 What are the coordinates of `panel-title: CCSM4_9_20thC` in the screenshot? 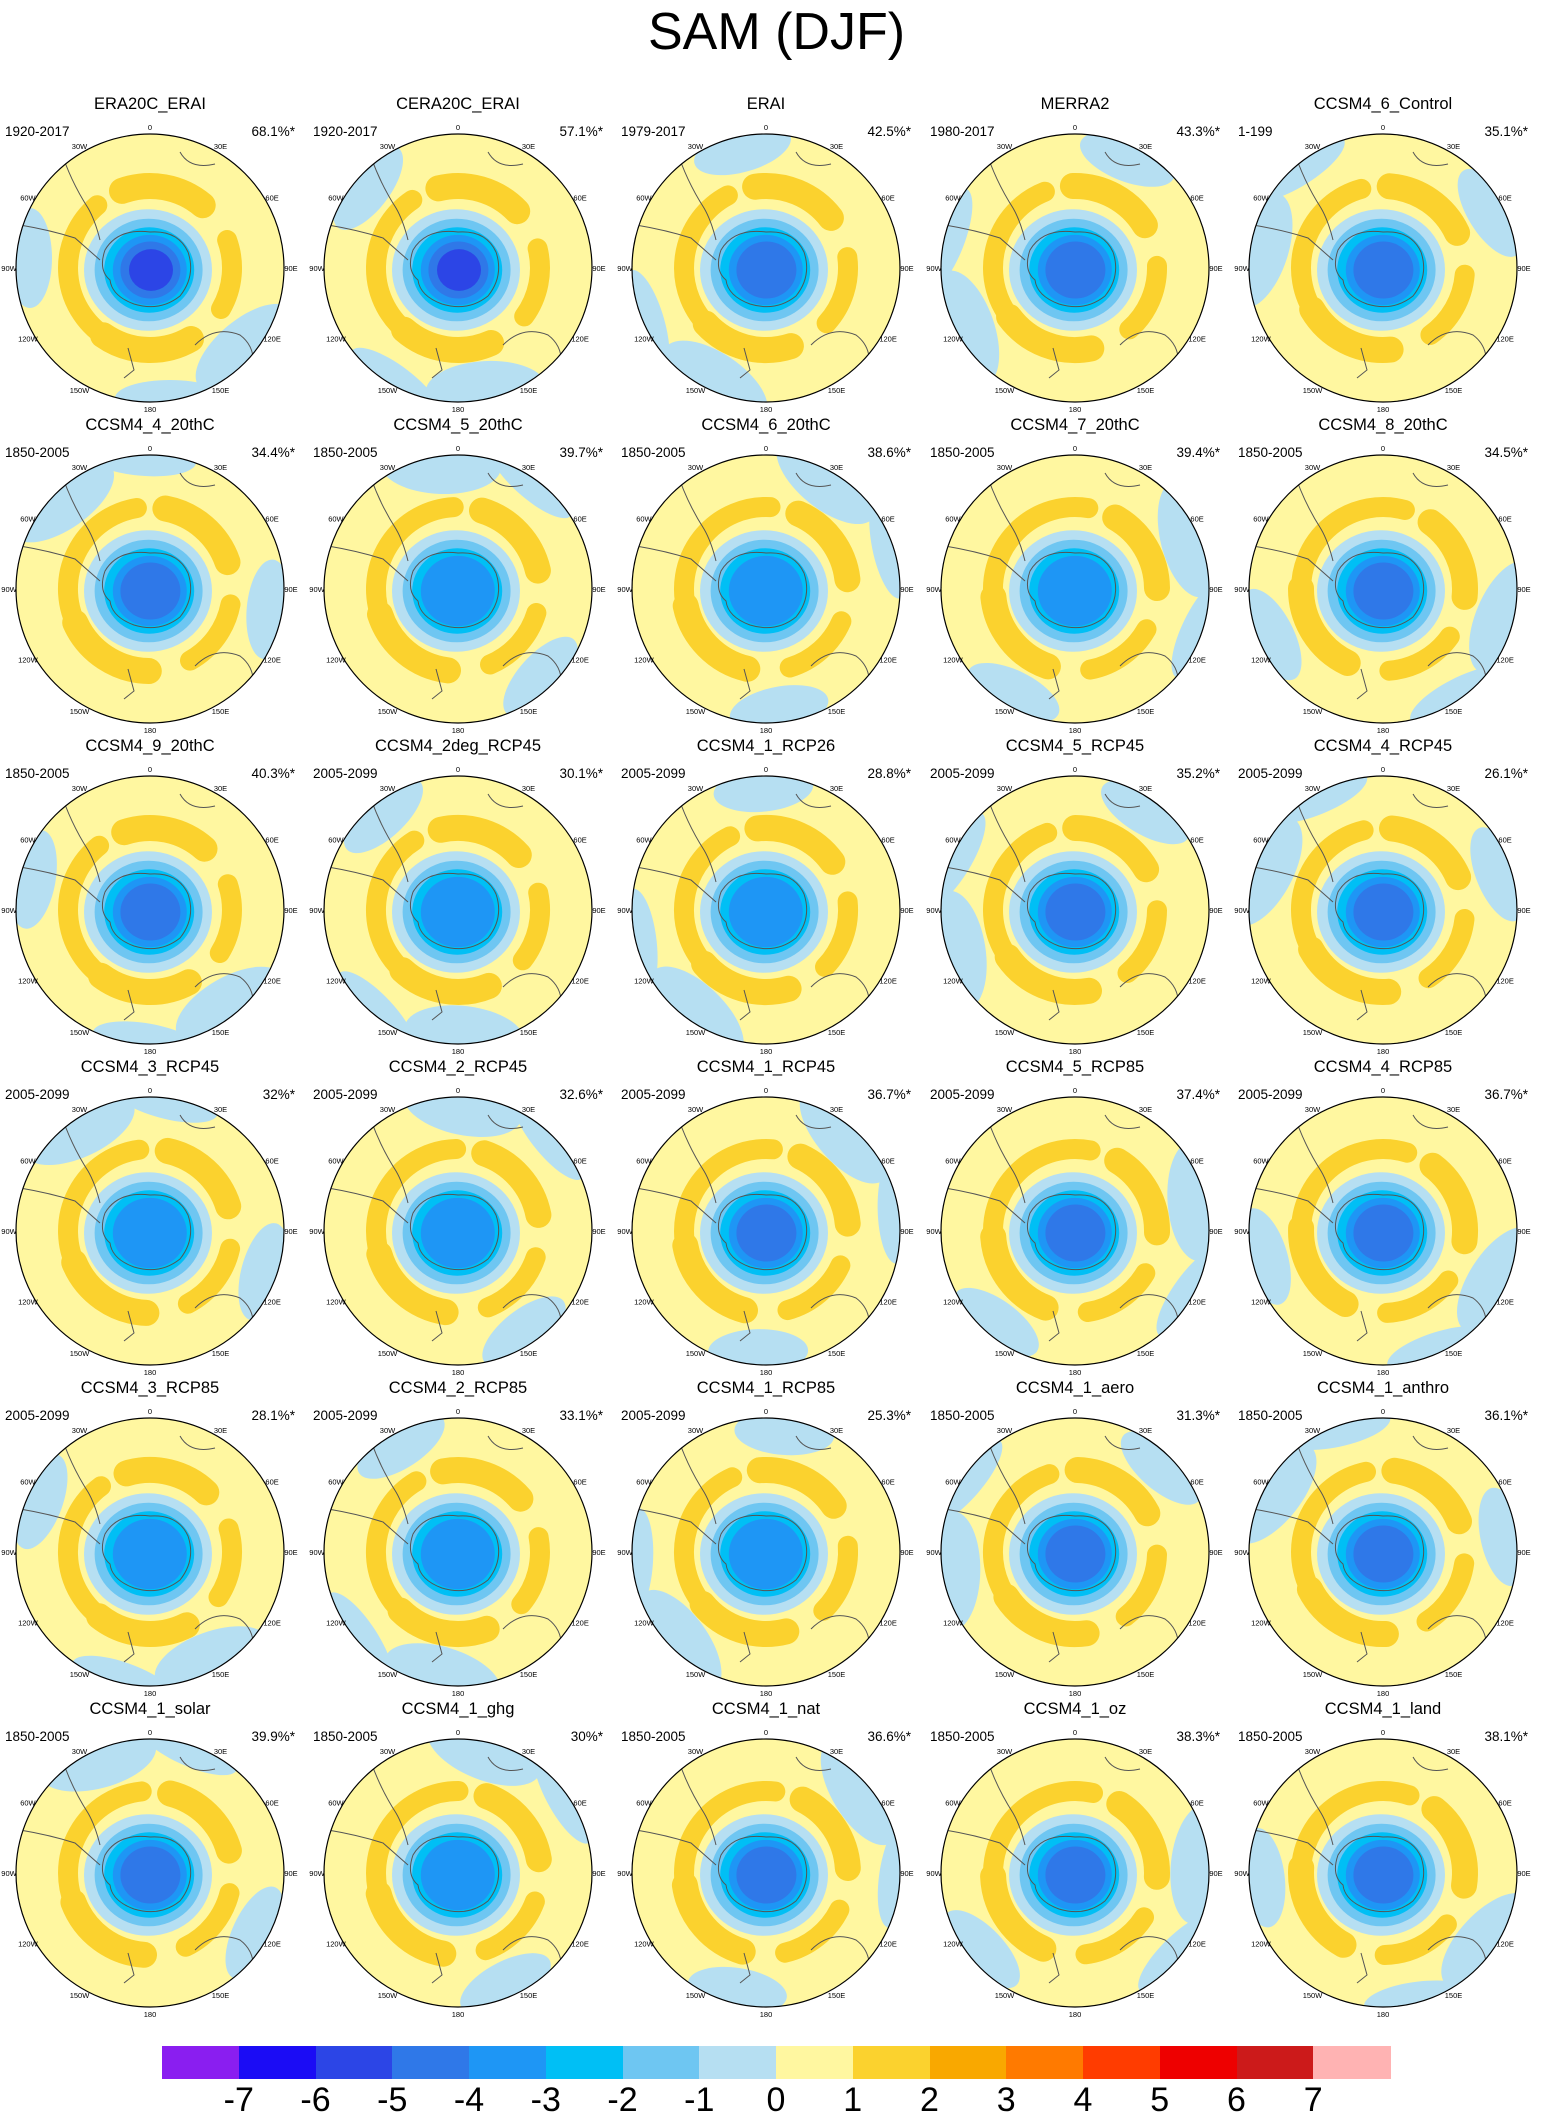 It's located at (150, 746).